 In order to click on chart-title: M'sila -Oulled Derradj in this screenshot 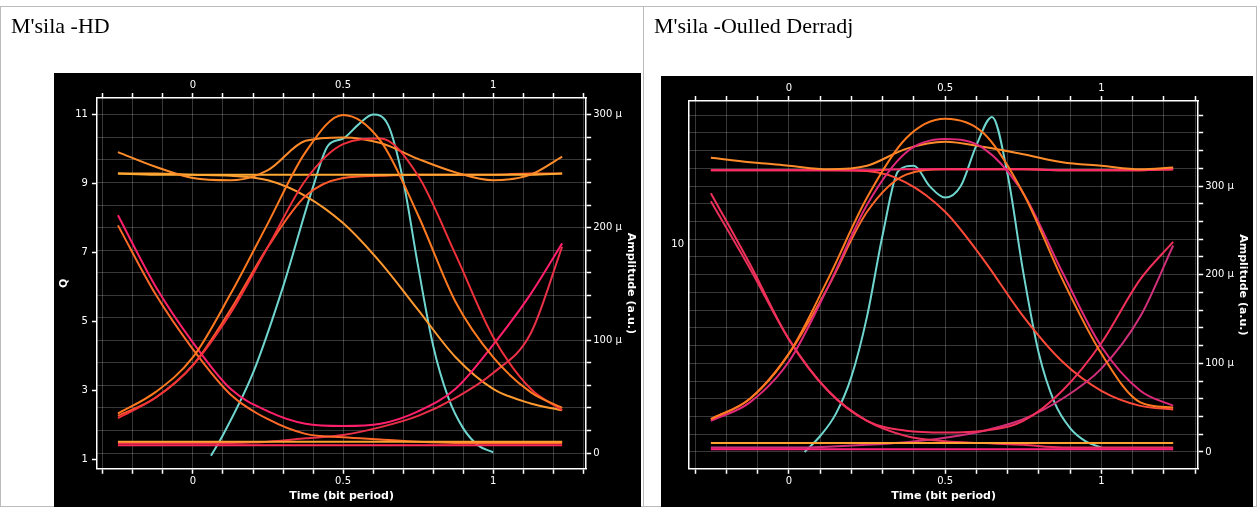, I will do `click(754, 26)`.